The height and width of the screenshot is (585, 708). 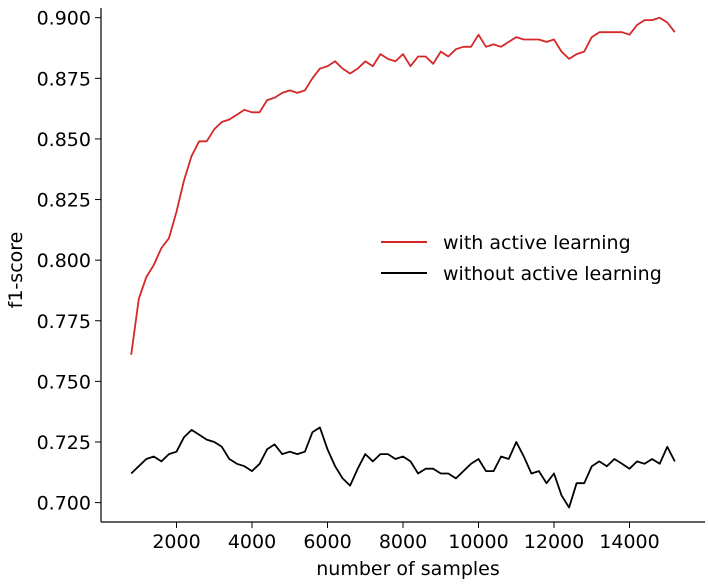 What do you see at coordinates (64, 382) in the screenshot?
I see `y-tick-label: 0.750` at bounding box center [64, 382].